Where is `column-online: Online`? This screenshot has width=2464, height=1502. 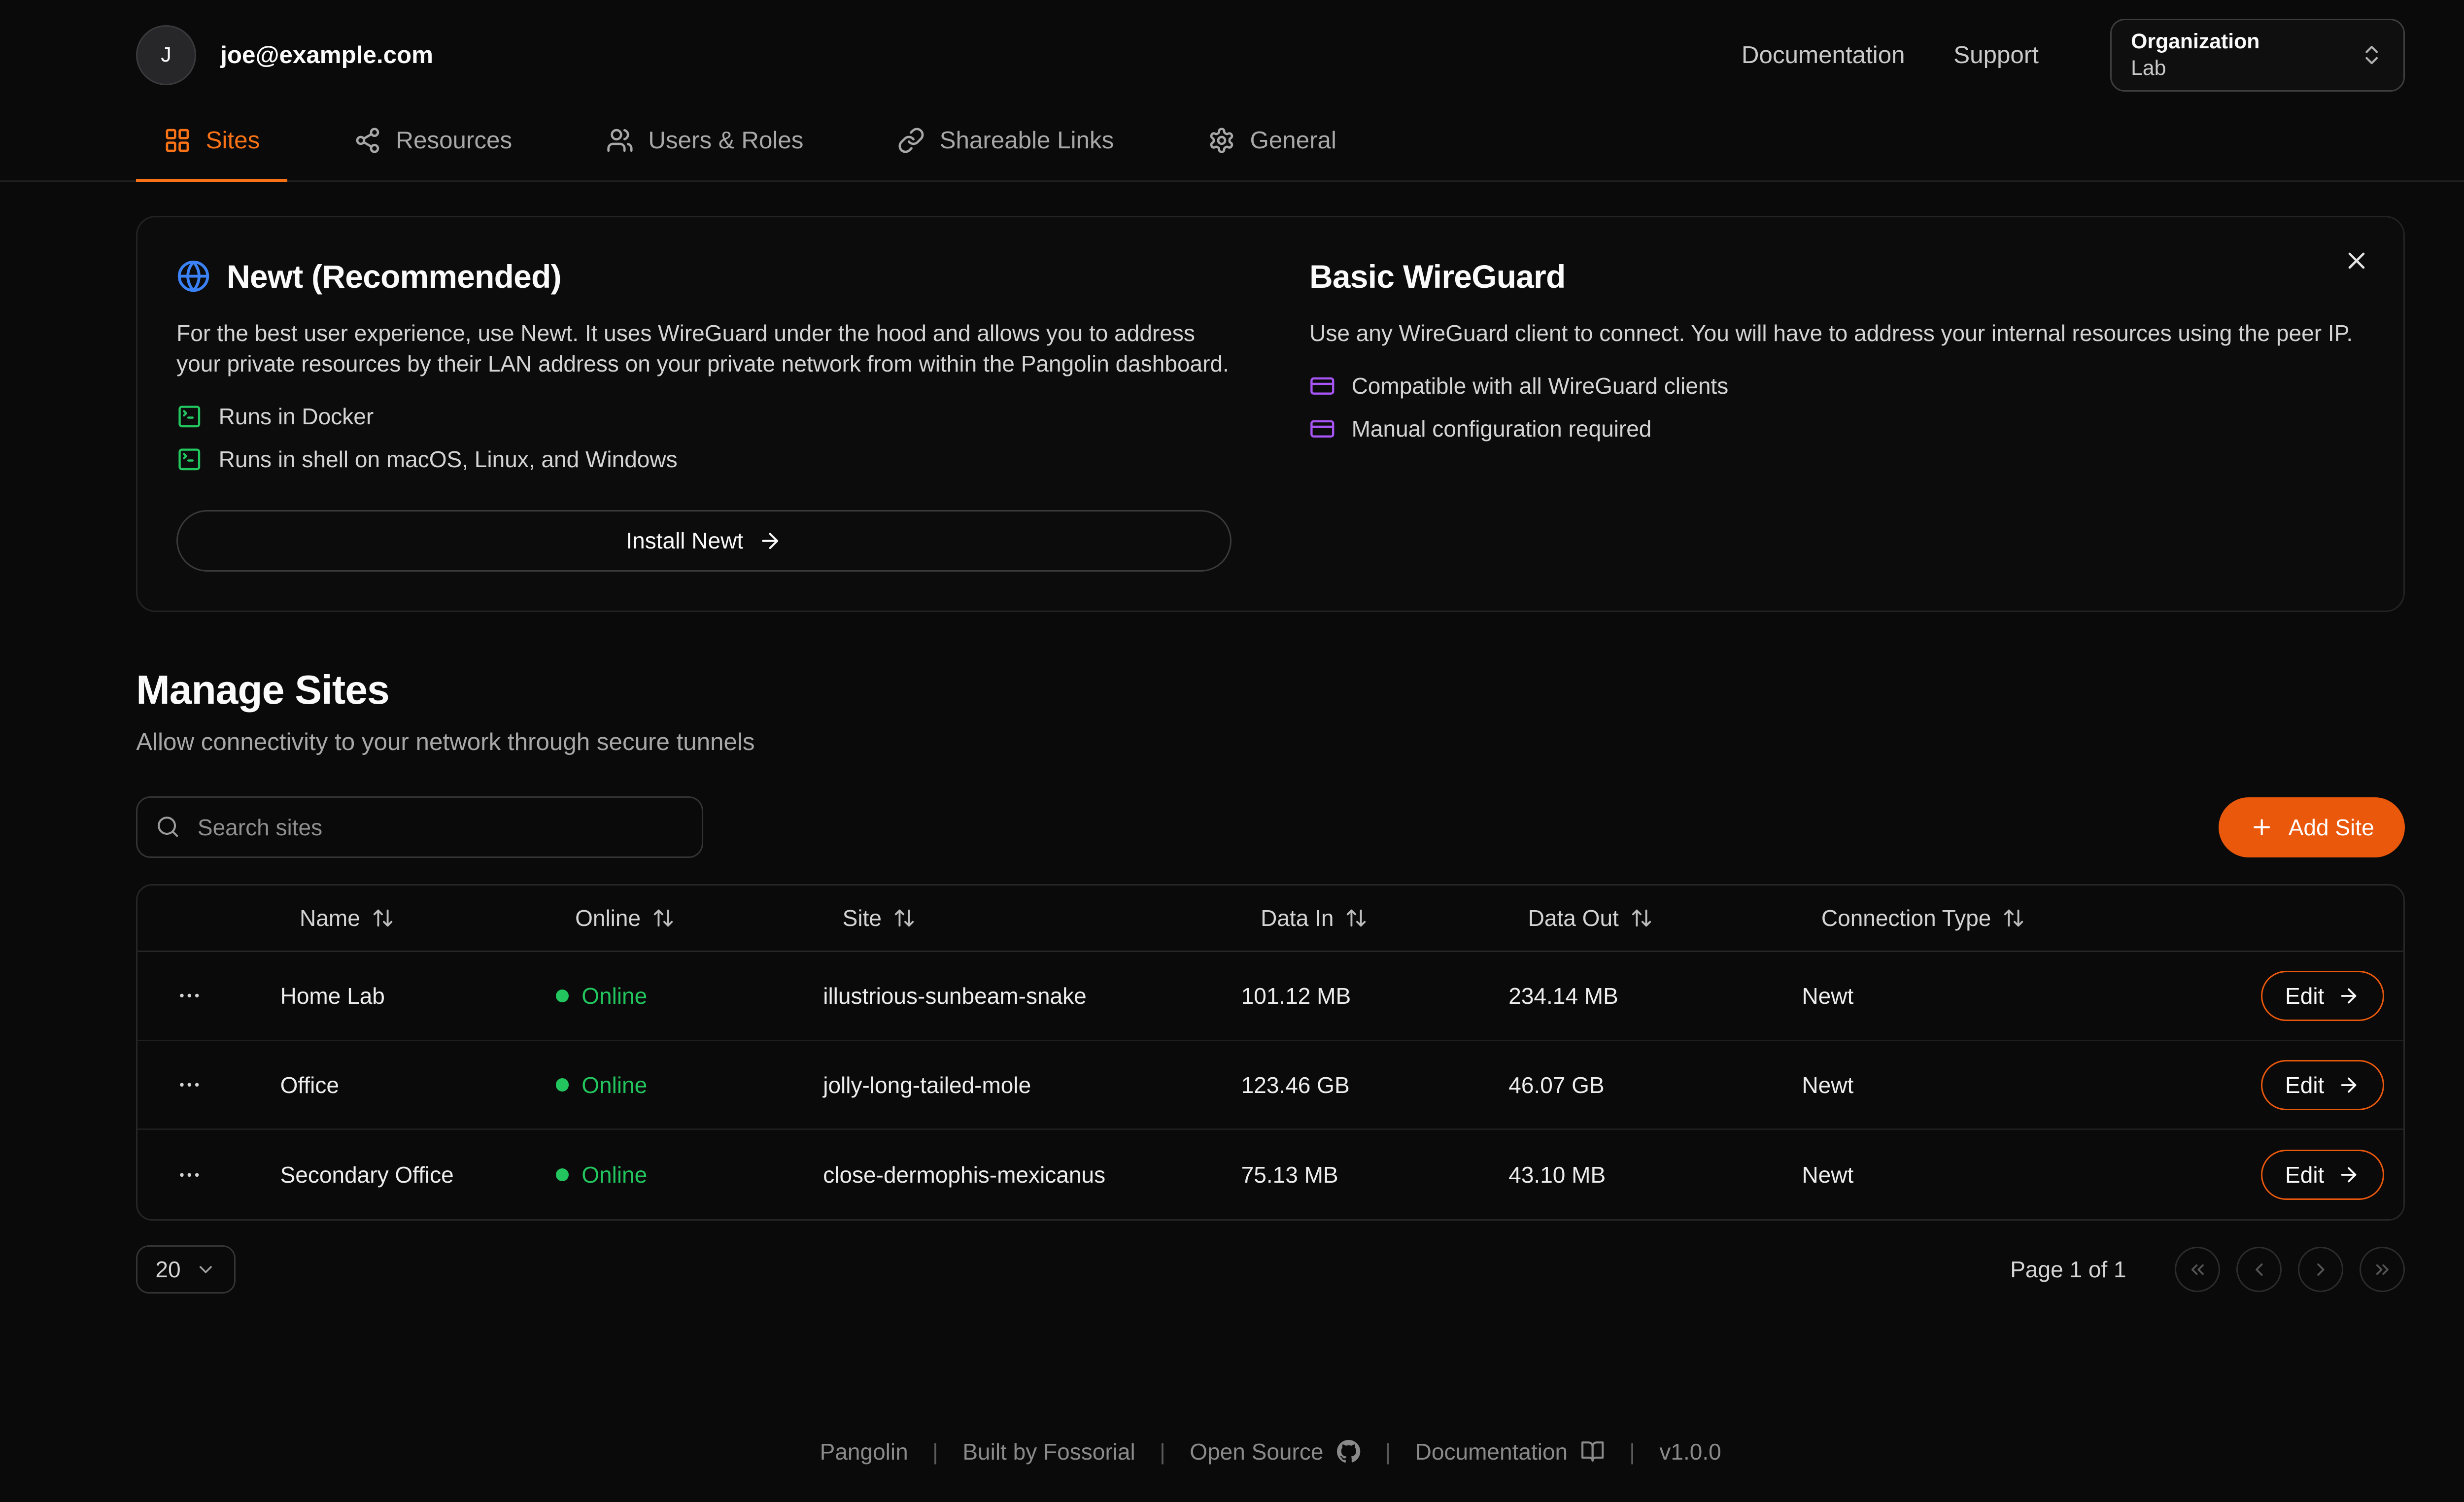
column-online: Online is located at coordinates (651, 918).